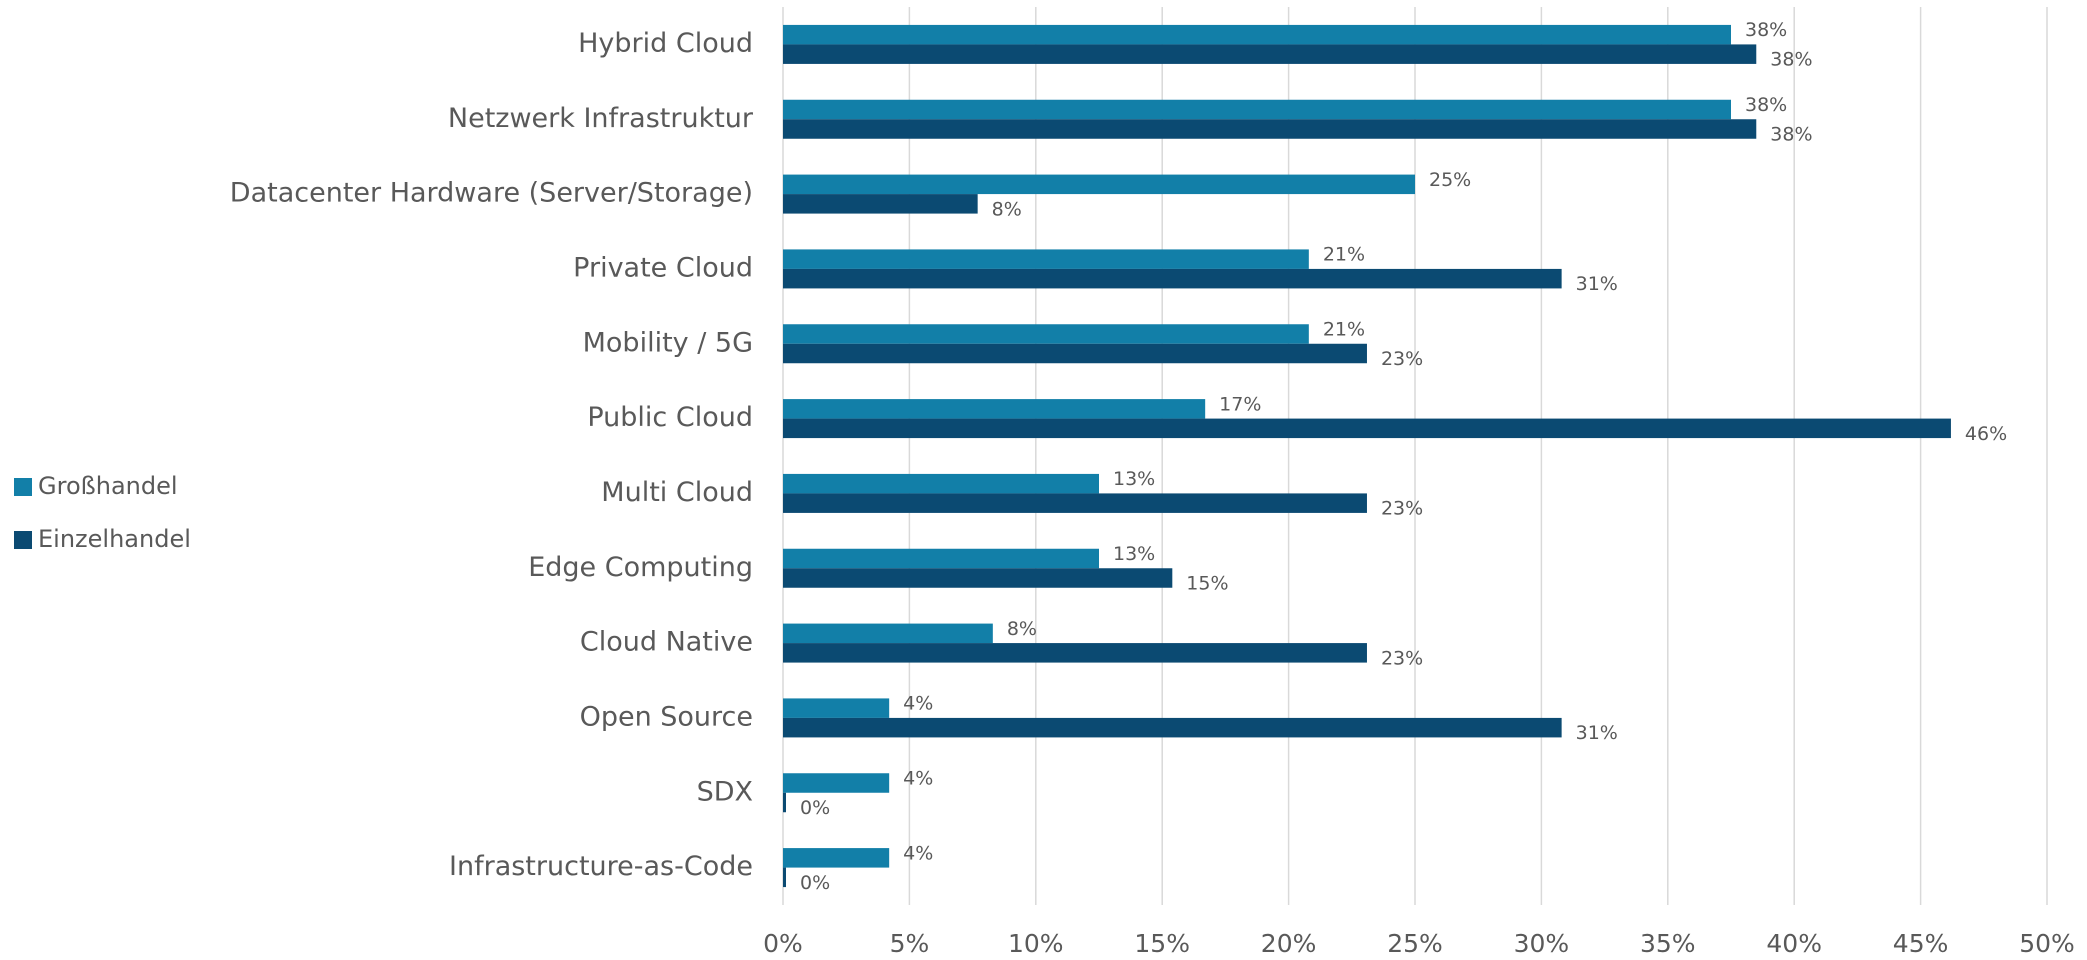  Describe the element at coordinates (1415, 942) in the screenshot. I see `x-tick-label: 25%` at that location.